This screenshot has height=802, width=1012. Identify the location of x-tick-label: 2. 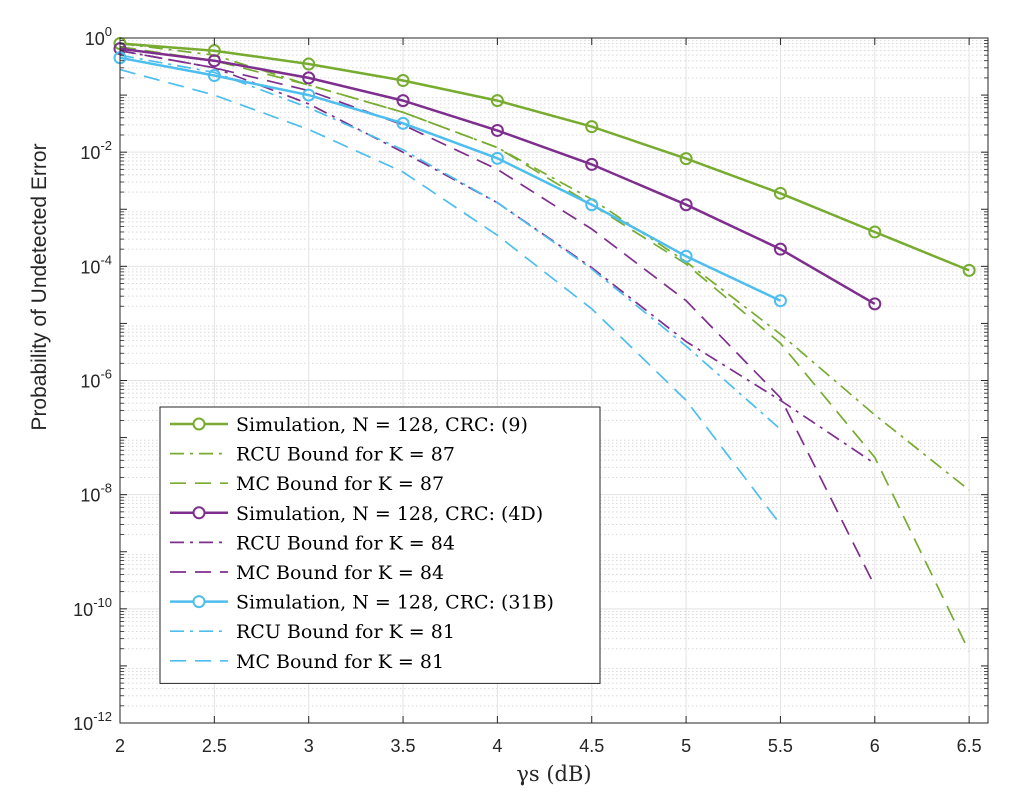
(120, 746).